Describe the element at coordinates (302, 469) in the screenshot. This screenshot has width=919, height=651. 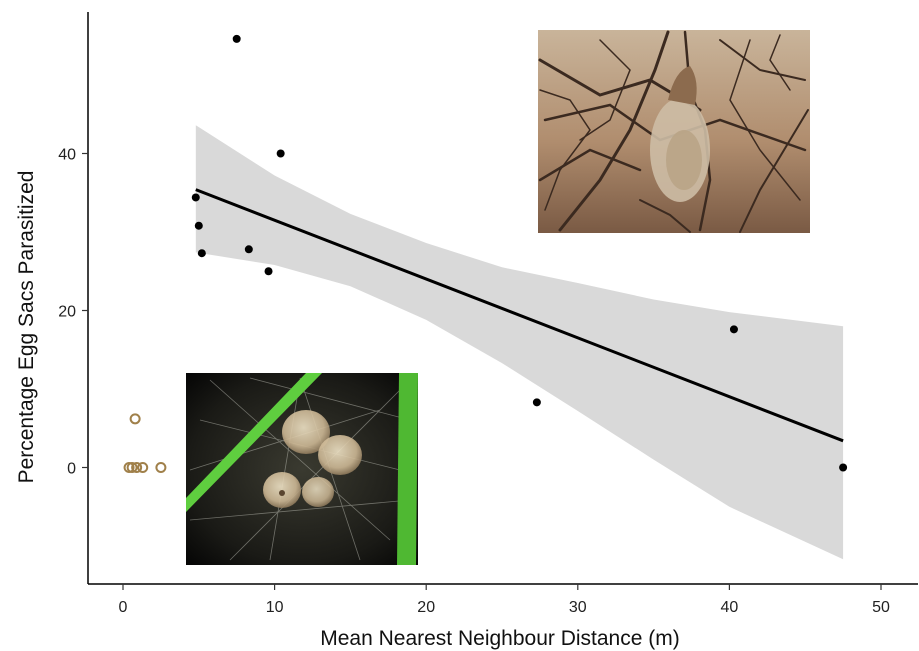
I see `inset-photo-egg-sacs-in-web` at that location.